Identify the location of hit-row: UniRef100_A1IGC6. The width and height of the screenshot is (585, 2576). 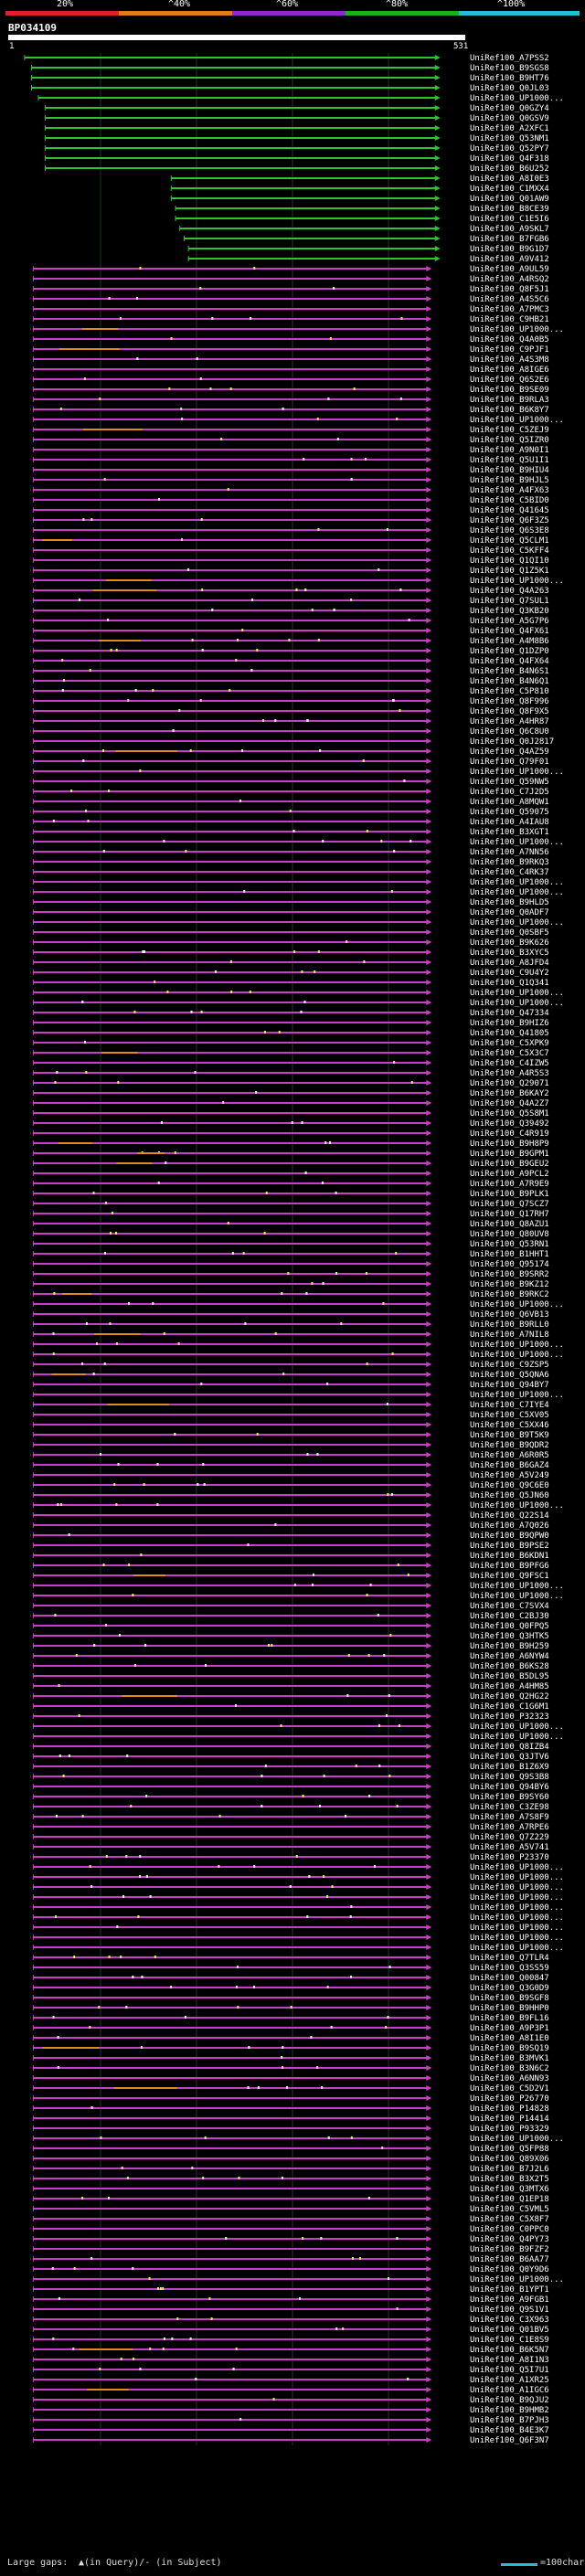
(290, 2390).